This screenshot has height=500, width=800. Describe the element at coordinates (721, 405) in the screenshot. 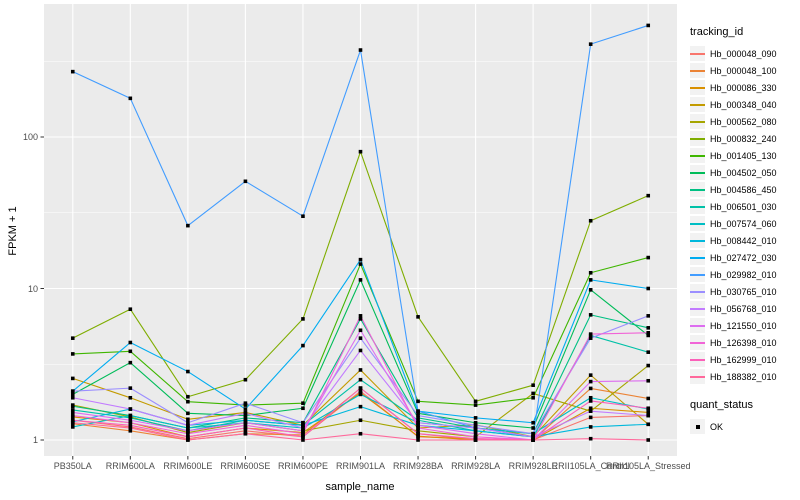

I see `legend-title-quant-status: quant_status` at that location.